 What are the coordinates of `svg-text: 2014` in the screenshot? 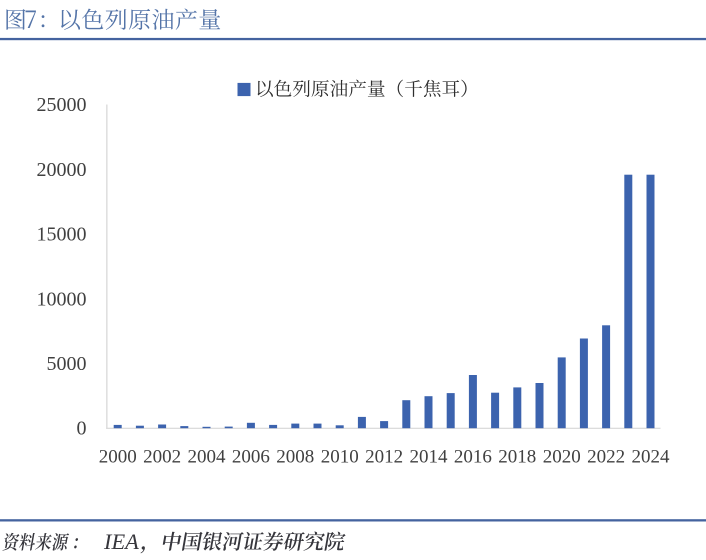 It's located at (429, 457).